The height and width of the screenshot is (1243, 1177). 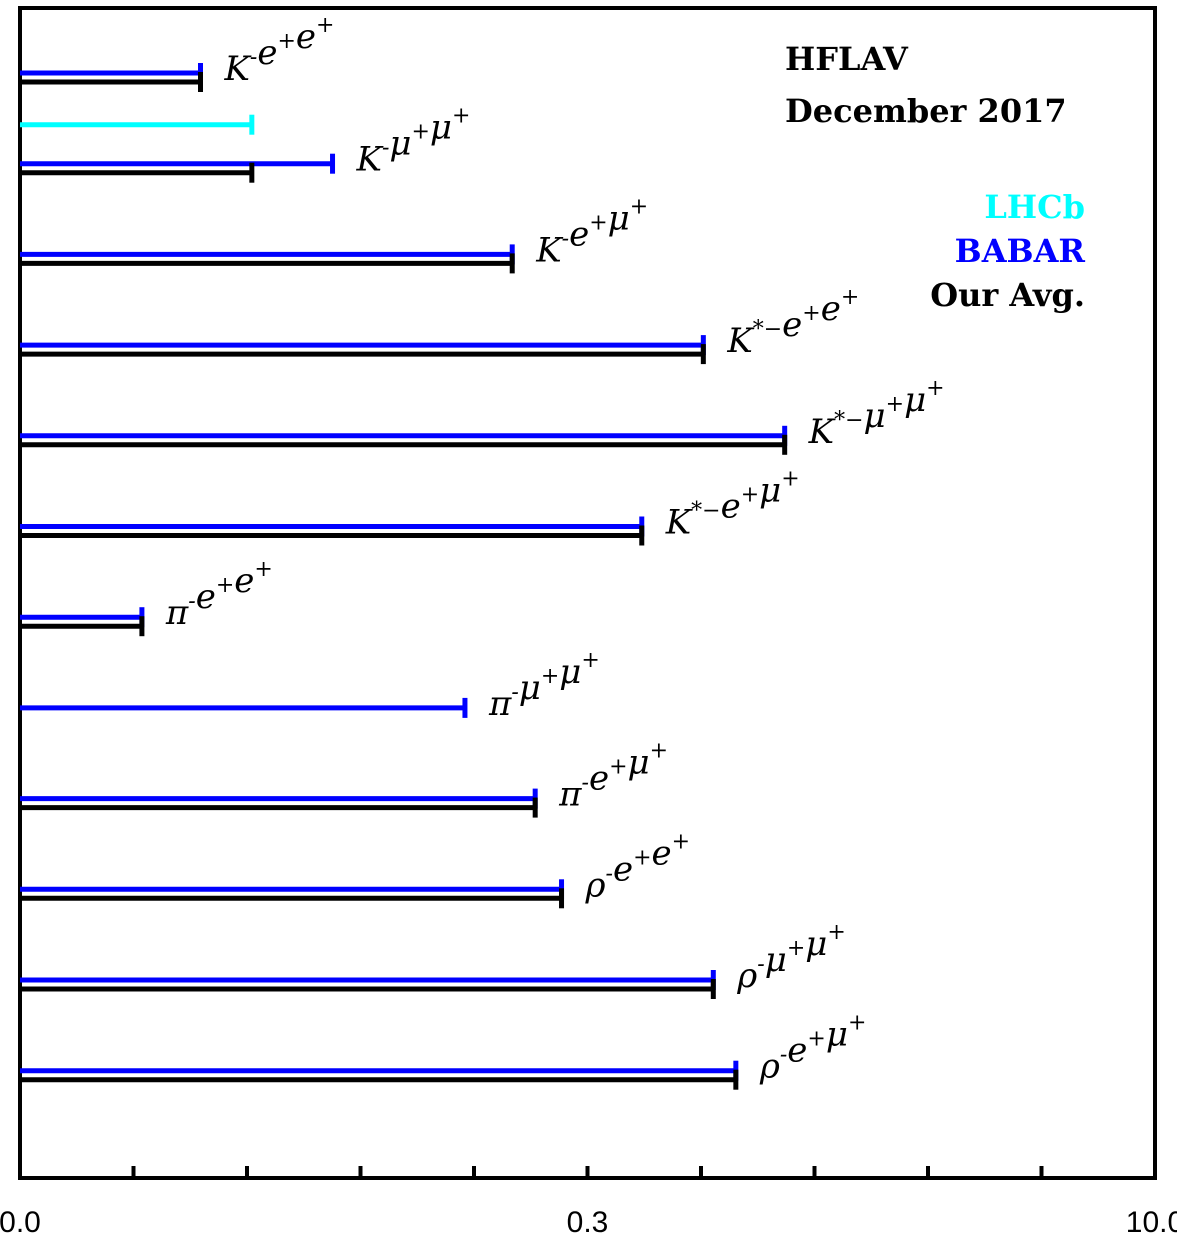 I want to click on legend-entry: LHCb, so click(x=1034, y=207).